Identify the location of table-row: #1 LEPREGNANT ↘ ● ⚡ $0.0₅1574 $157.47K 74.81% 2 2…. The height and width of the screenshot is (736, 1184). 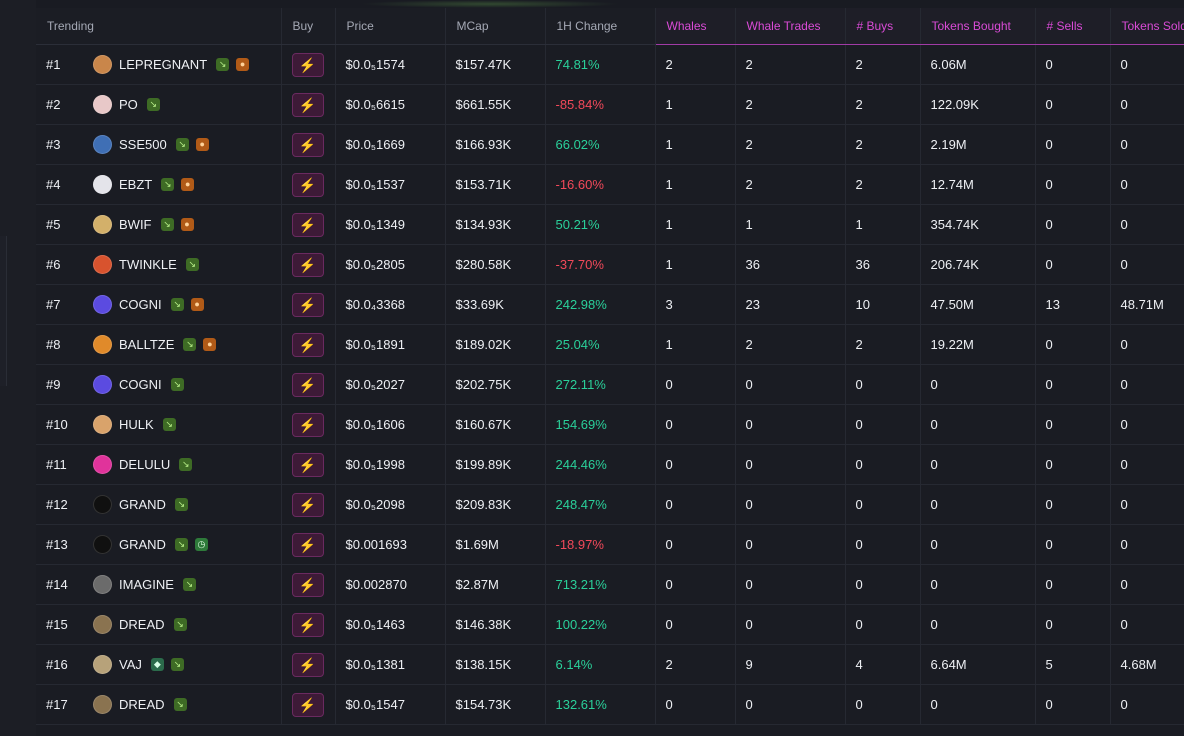
(610, 64).